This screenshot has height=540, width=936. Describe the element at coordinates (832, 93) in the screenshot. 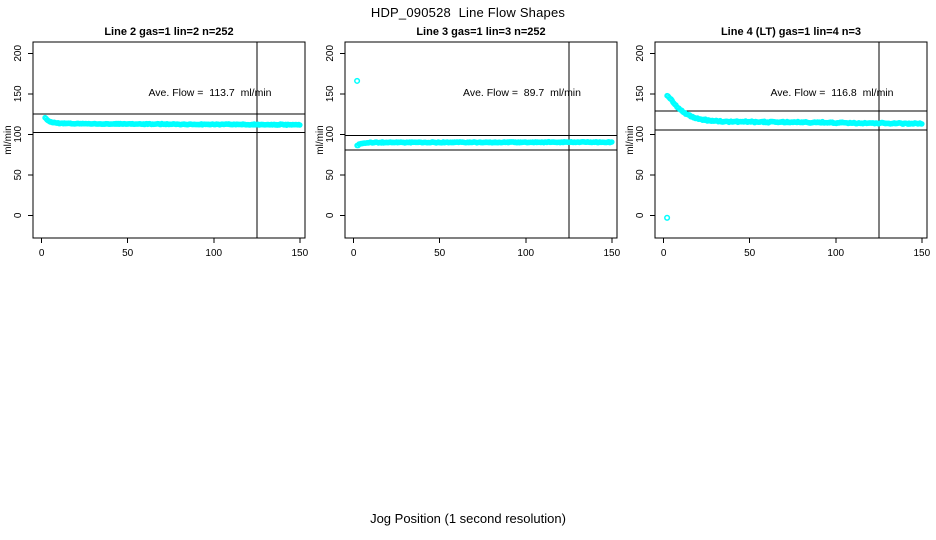

I see `ave-flow-label: Ave. Flow = 116.8 ml/min` at that location.